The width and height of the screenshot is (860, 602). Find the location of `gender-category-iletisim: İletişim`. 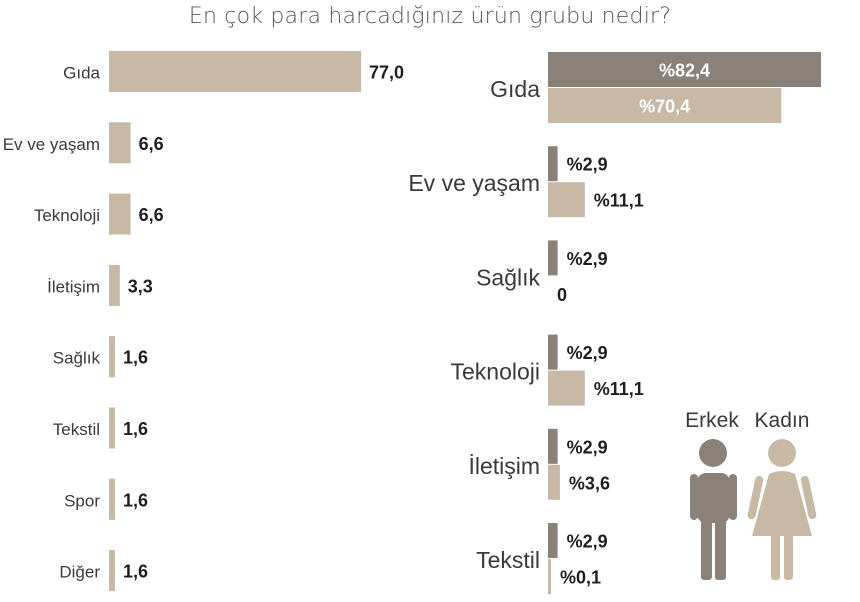

gender-category-iletisim: İletişim is located at coordinates (504, 466).